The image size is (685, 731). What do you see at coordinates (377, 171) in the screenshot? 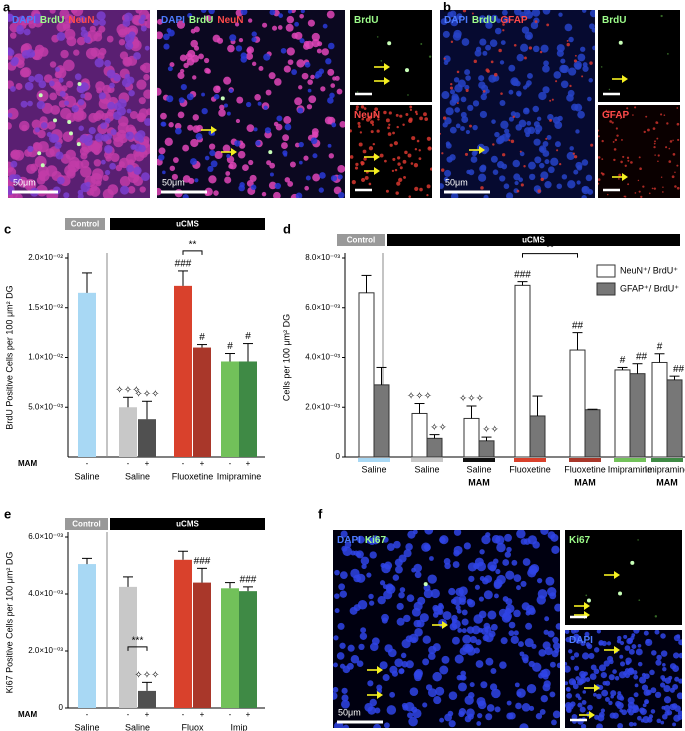
I see `arrow-head` at bounding box center [377, 171].